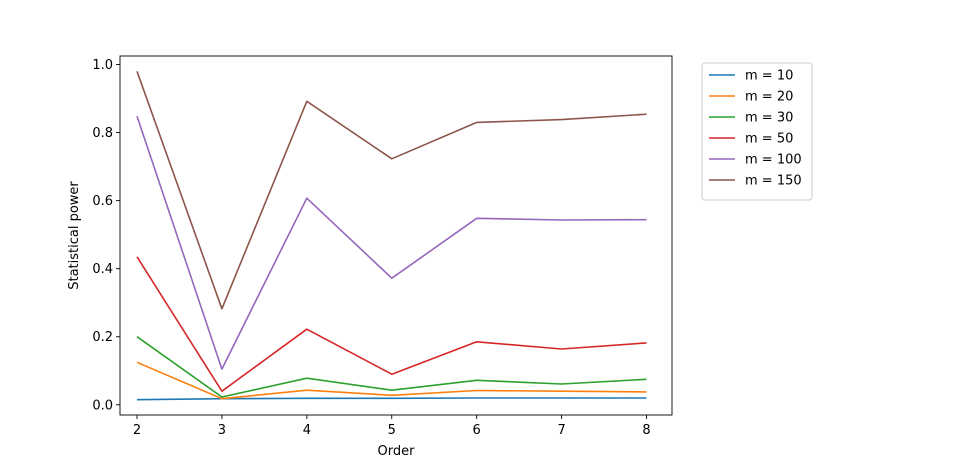 The width and height of the screenshot is (960, 467). What do you see at coordinates (137, 430) in the screenshot?
I see `x-tick-label: 2` at bounding box center [137, 430].